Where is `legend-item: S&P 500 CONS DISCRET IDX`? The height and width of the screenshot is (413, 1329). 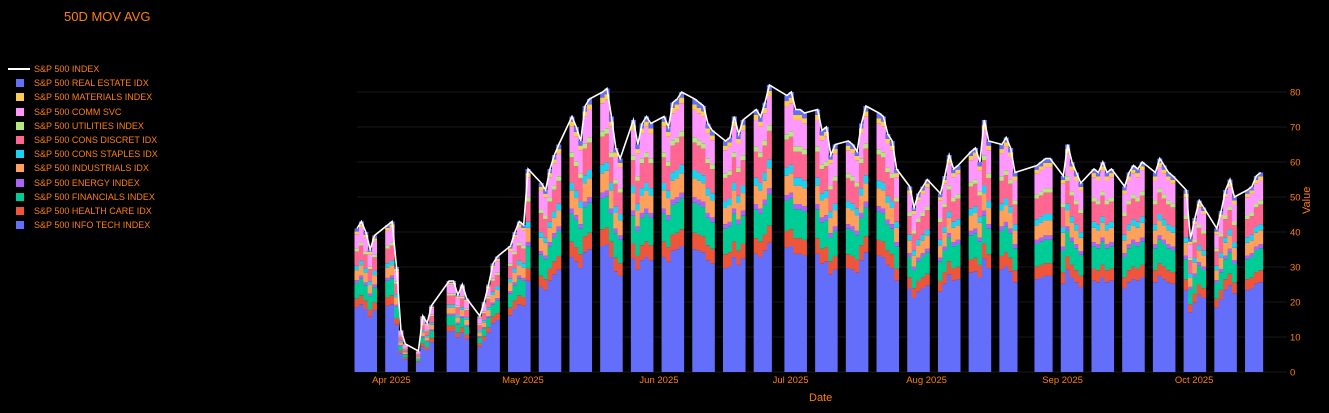
legend-item: S&P 500 CONS DISCRET IDX is located at coordinates (83, 140).